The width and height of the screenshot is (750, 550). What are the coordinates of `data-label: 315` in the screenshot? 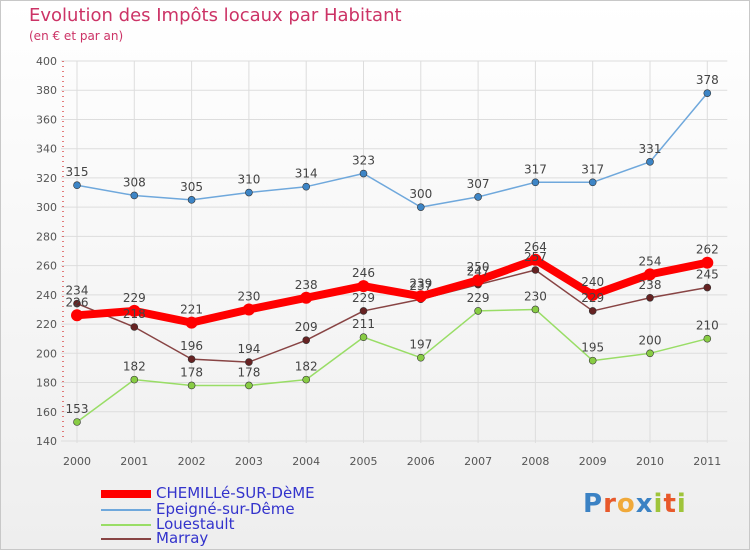 It's located at (77, 172).